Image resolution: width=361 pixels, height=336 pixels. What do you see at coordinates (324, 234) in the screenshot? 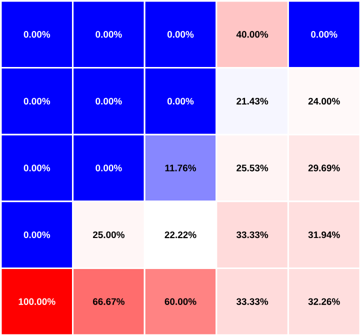
I see `data-label: 31.94%` at bounding box center [324, 234].